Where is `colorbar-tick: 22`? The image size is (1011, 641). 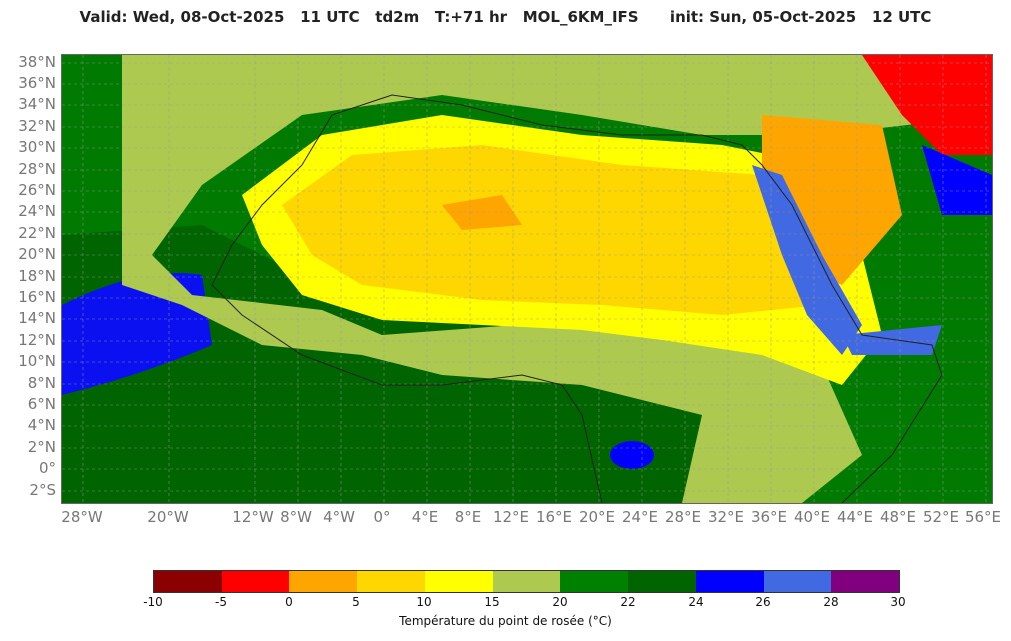
colorbar-tick: 22 is located at coordinates (628, 602).